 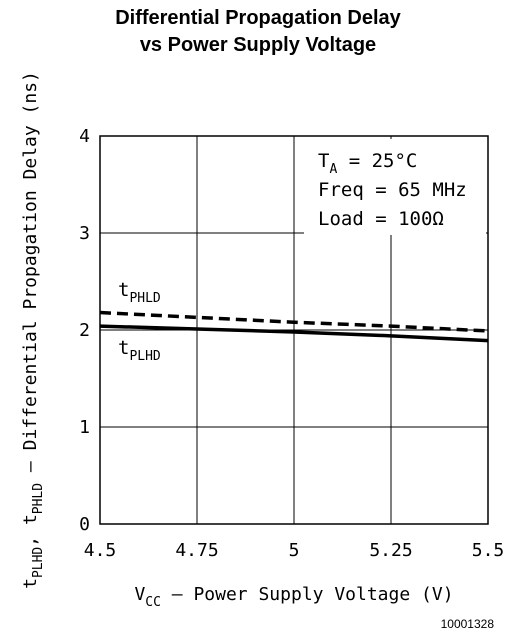 What do you see at coordinates (139, 292) in the screenshot?
I see `series-label-tphld: tPHLD` at bounding box center [139, 292].